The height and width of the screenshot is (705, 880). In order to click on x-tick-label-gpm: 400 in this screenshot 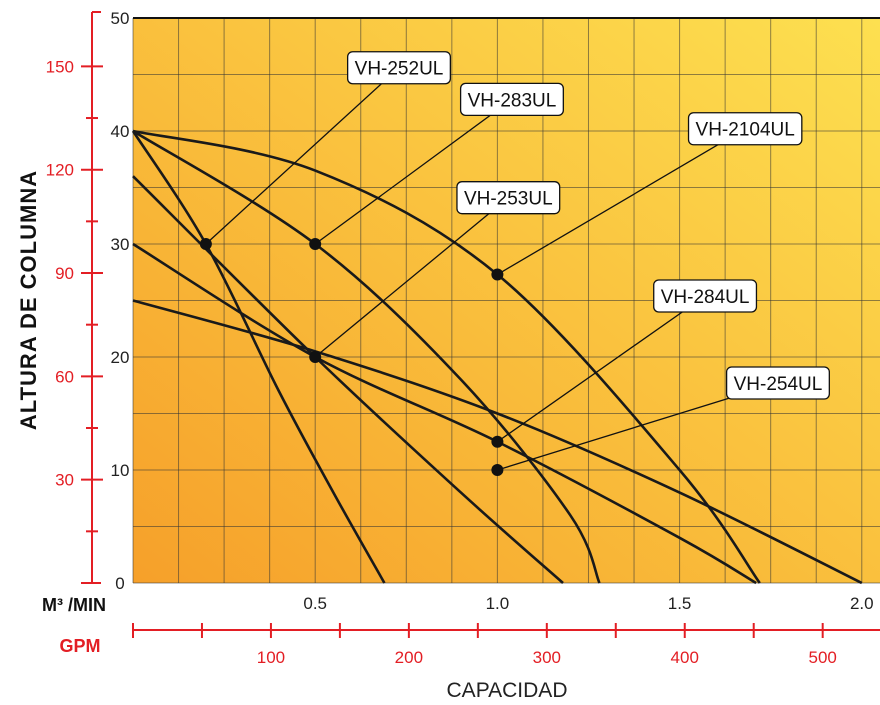, I will do `click(685, 657)`.